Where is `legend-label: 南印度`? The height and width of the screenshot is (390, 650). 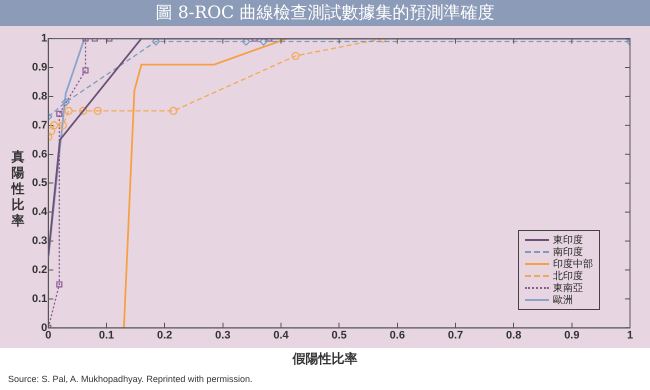
legend-label: 南印度 is located at coordinates (568, 252).